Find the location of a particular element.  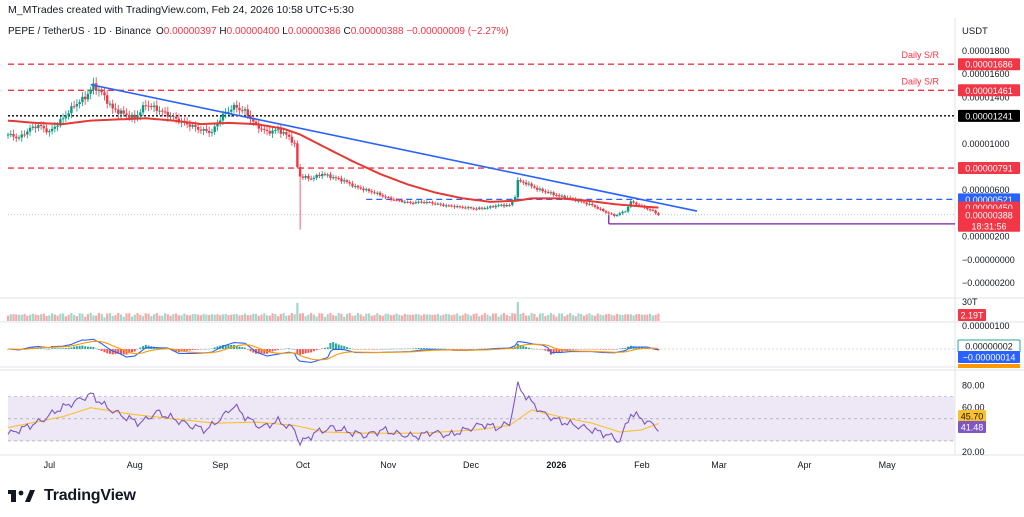

tradingview-logo: TradingView is located at coordinates (72, 496).